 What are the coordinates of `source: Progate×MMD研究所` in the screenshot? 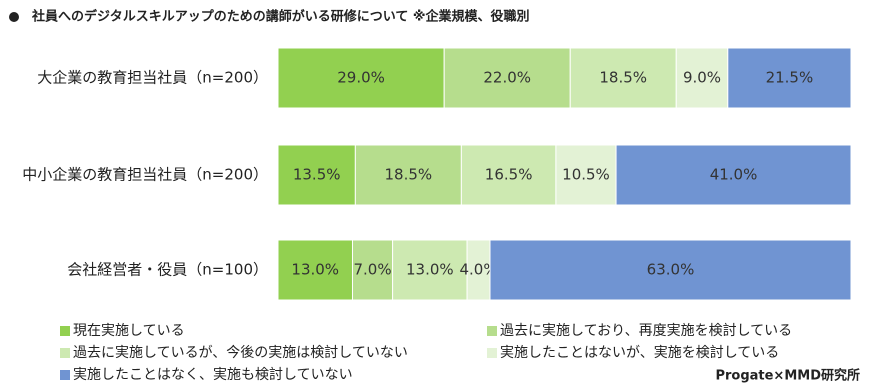 It's located at (787, 376).